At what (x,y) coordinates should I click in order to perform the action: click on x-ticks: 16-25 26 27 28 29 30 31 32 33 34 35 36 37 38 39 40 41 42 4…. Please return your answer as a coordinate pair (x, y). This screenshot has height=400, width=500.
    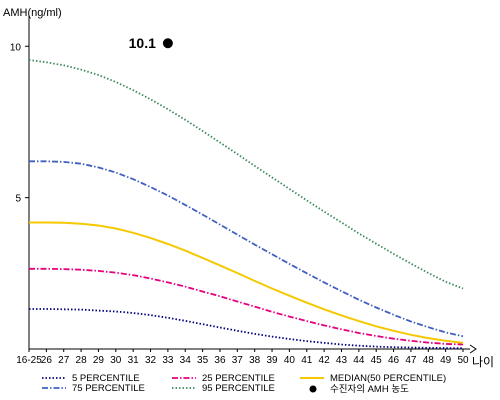
    Looking at the image, I should click on (242, 357).